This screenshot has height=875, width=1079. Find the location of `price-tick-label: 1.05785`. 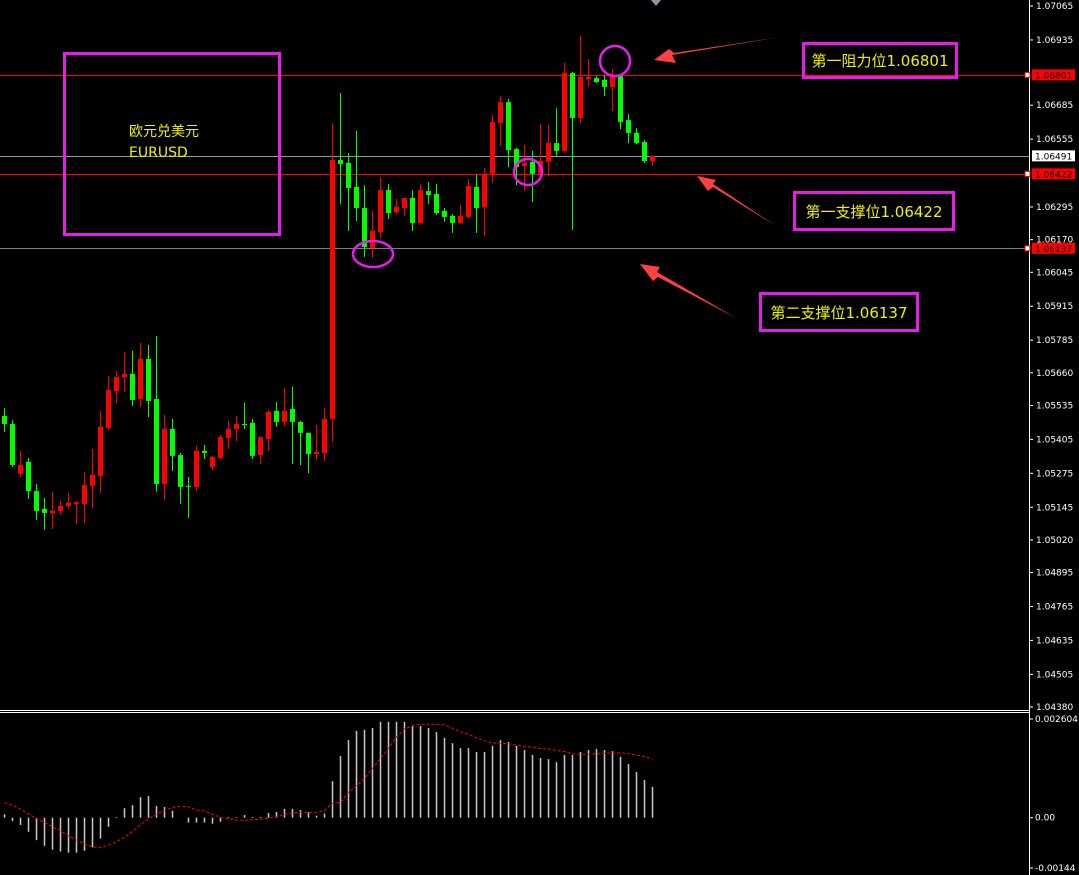

price-tick-label: 1.05785 is located at coordinates (1054, 341).